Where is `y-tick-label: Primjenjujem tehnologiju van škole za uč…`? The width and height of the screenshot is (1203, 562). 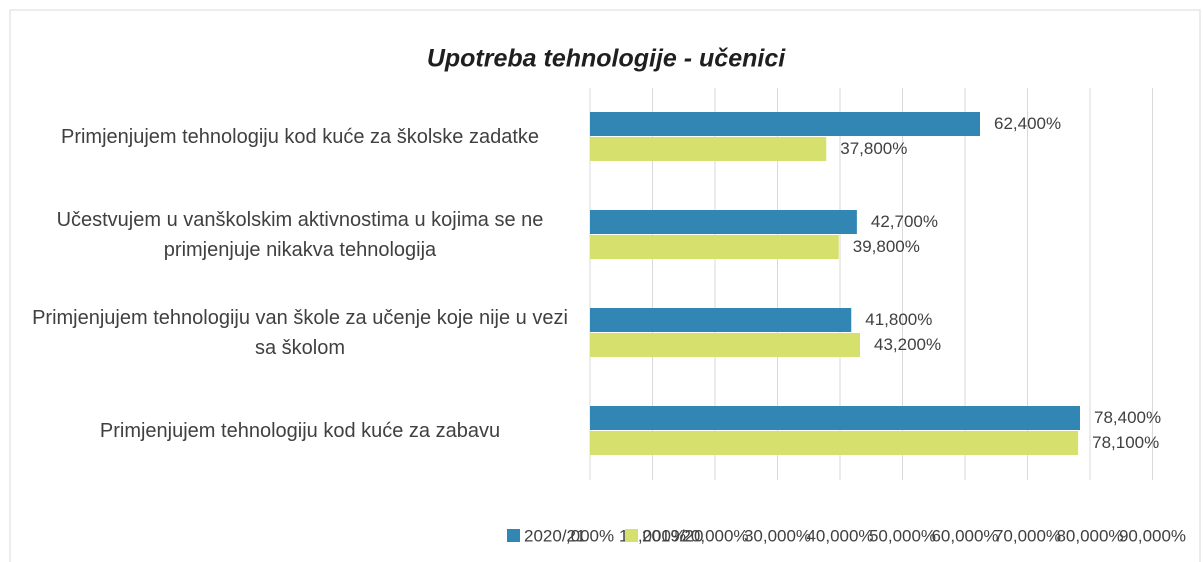 y-tick-label: Primjenjujem tehnologiju van škole za uč… is located at coordinates (300, 333).